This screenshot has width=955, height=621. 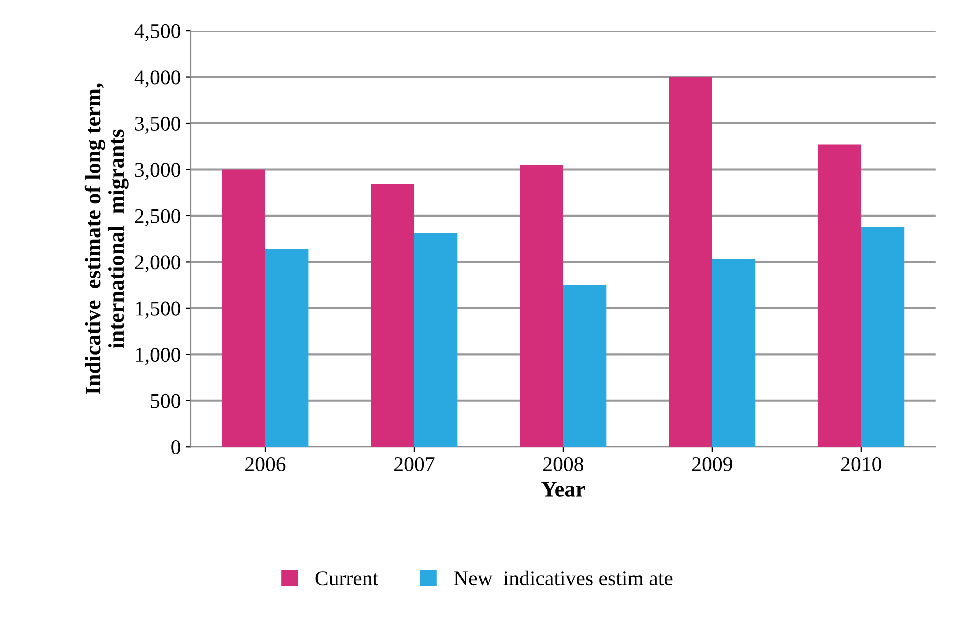 What do you see at coordinates (712, 464) in the screenshot?
I see `x-tick-label: 2009` at bounding box center [712, 464].